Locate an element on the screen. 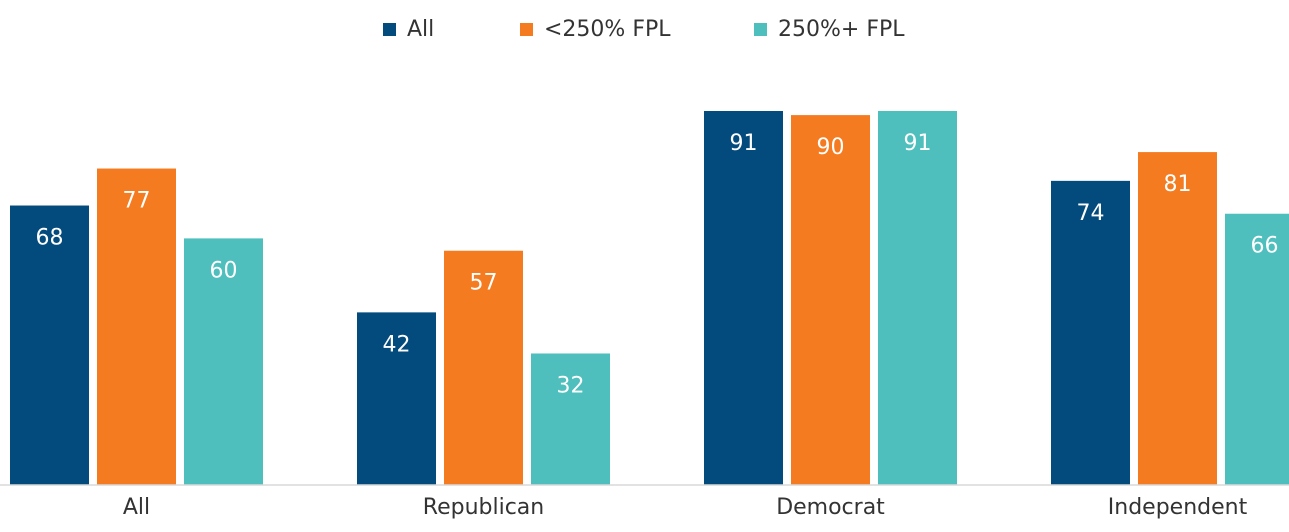 The width and height of the screenshot is (1289, 532). x-tick-label: All is located at coordinates (136, 507).